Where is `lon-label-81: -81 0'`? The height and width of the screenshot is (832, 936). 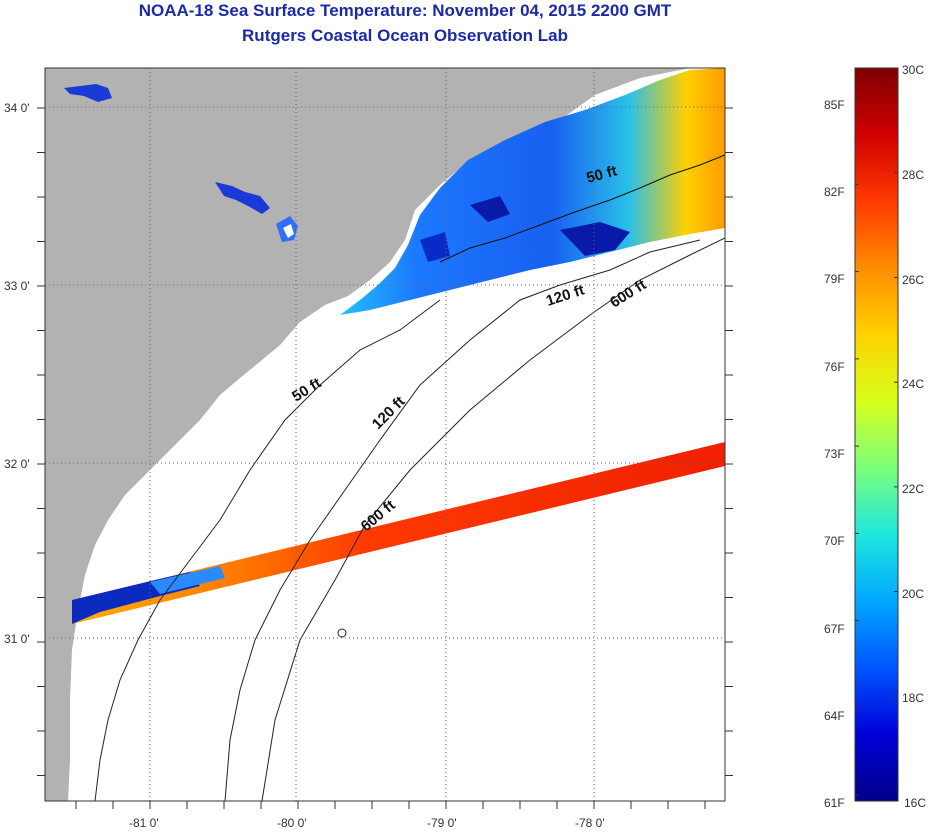
lon-label-81: -81 0' is located at coordinates (144, 823).